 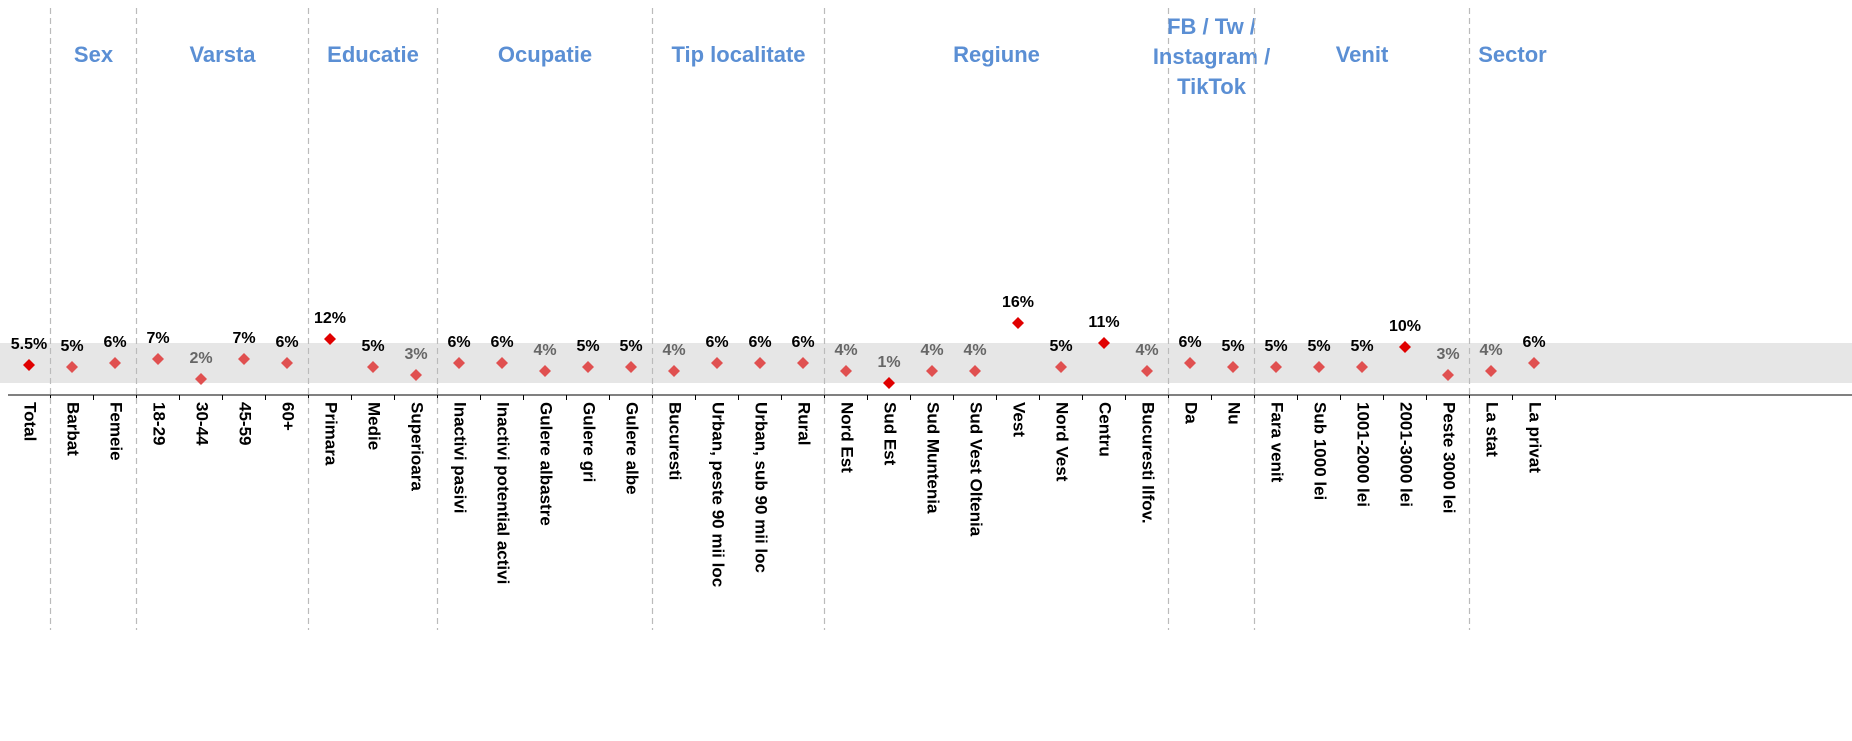 I want to click on value-label: 2%, so click(x=200, y=358).